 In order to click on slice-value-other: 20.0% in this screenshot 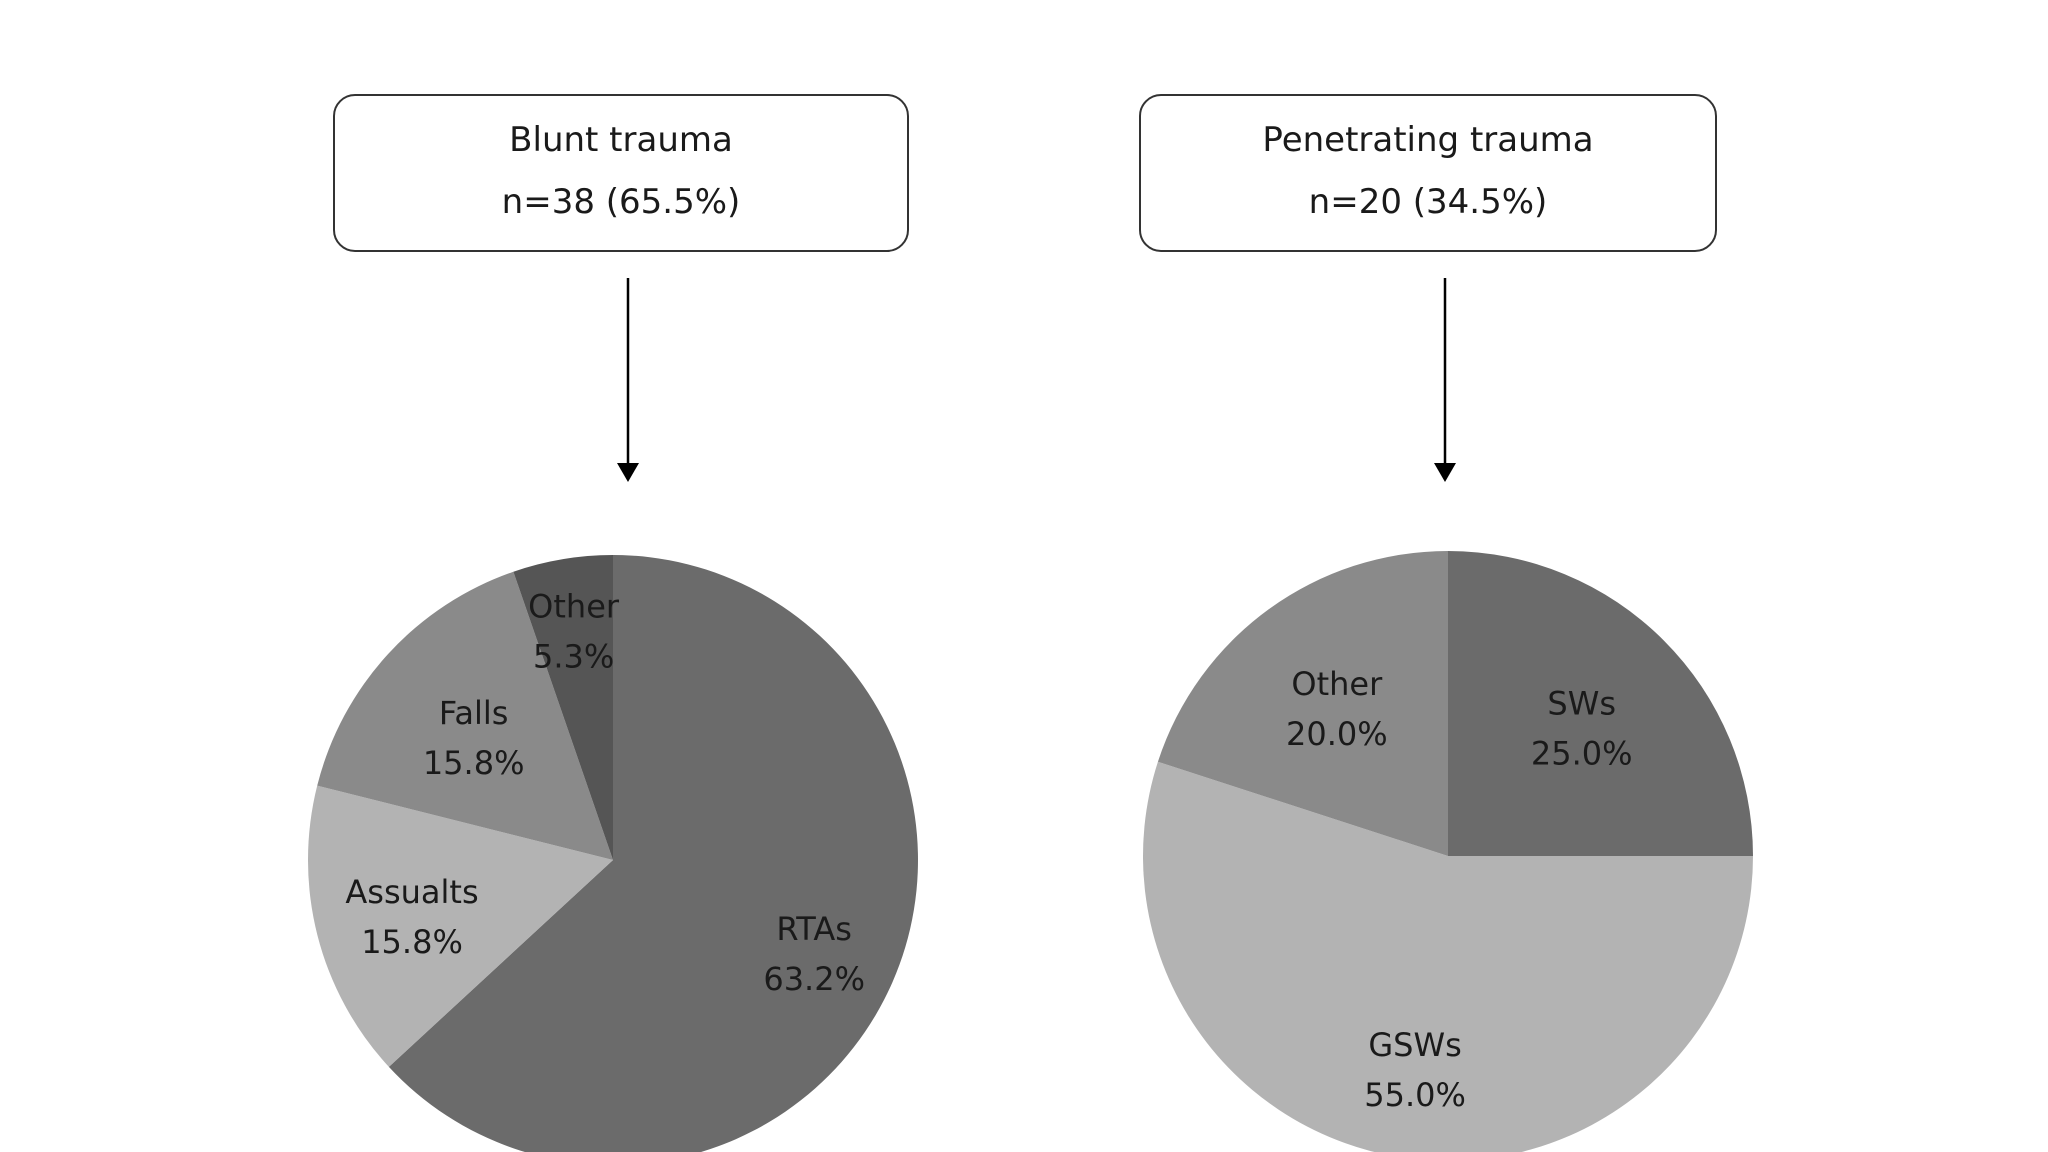, I will do `click(1337, 734)`.